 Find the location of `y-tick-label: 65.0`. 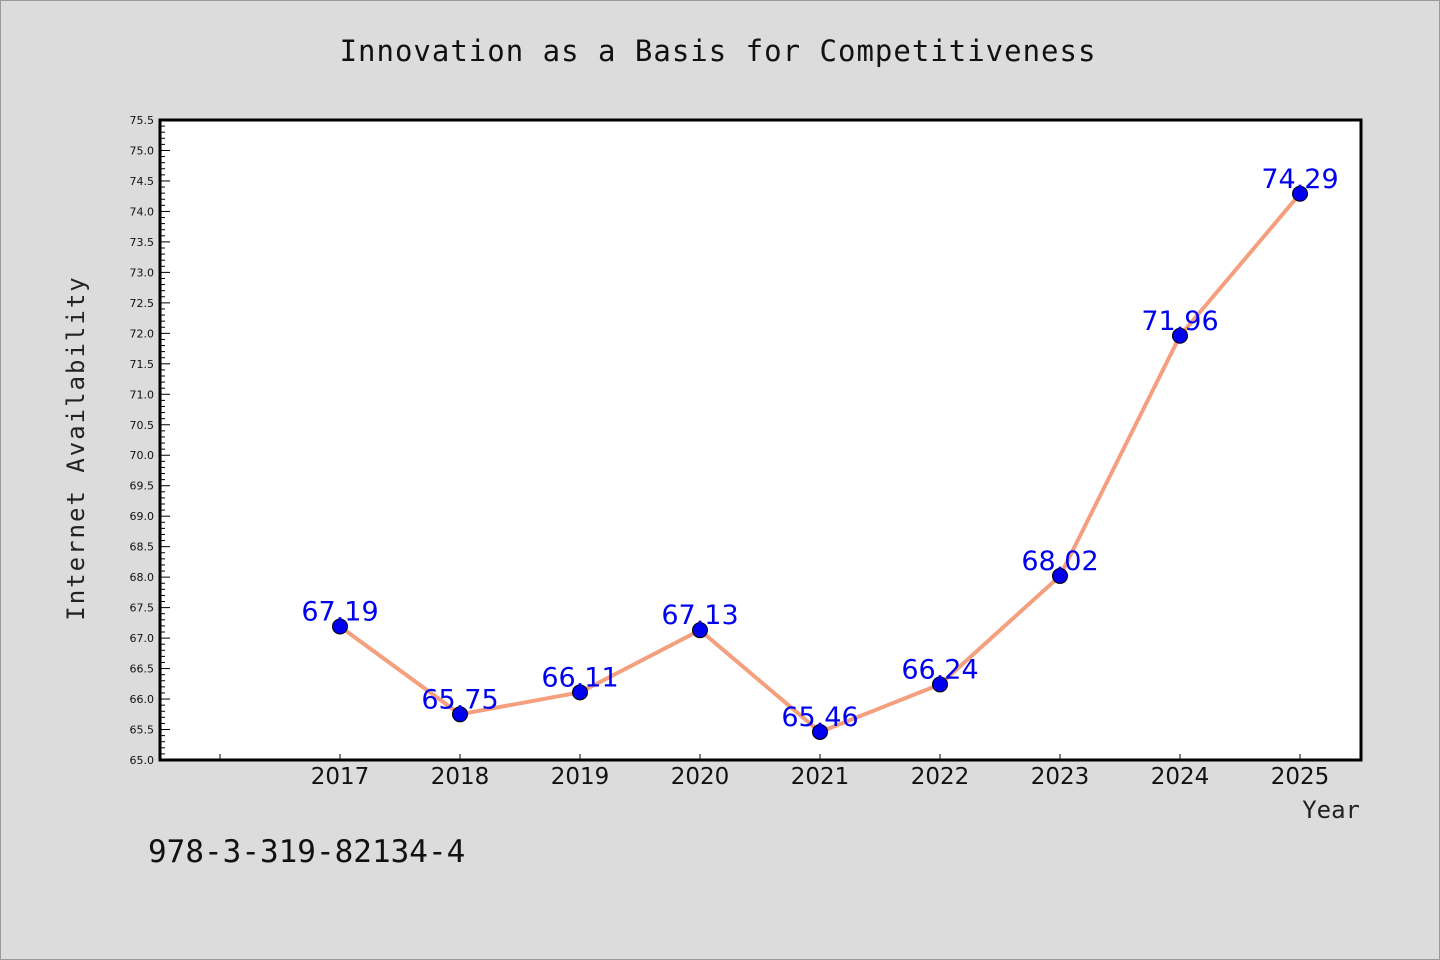

y-tick-label: 65.0 is located at coordinates (142, 760).